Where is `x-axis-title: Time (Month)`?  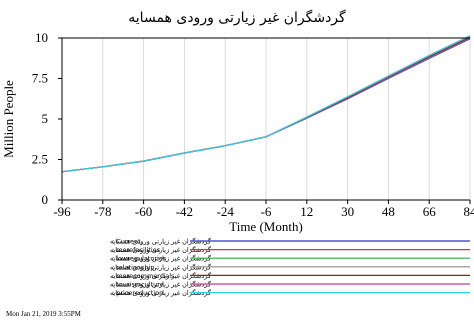
x-axis-title: Time (Month) is located at coordinates (266, 226).